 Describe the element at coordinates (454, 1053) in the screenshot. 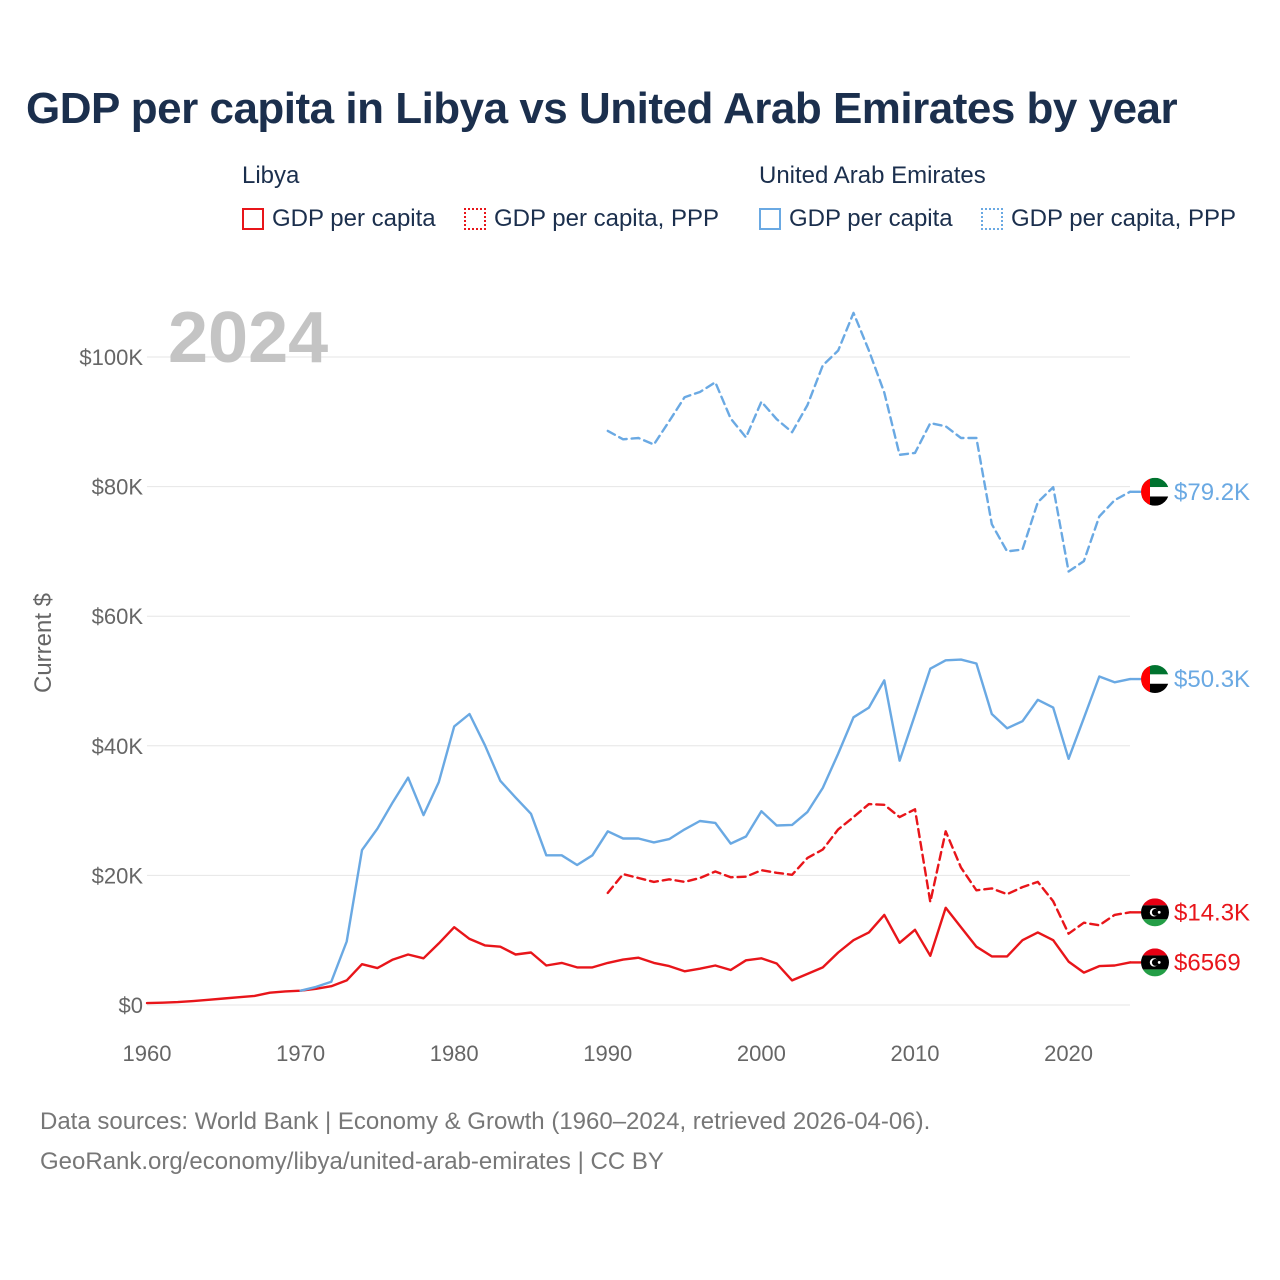

I see `x-tick-label: 1980` at that location.